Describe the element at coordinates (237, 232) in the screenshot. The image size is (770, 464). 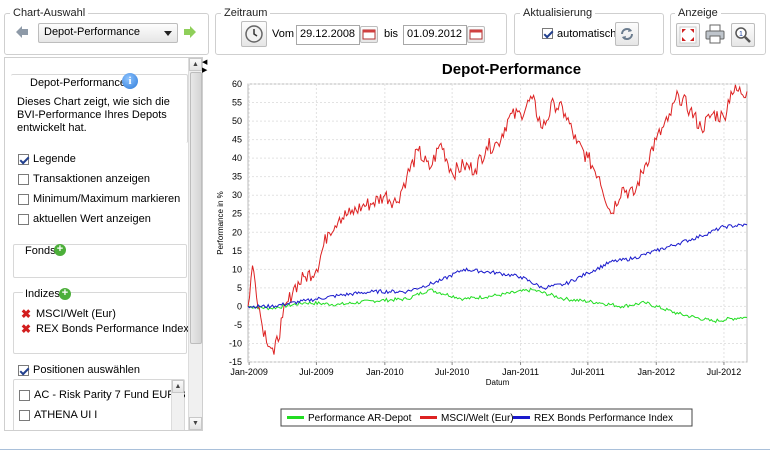
I see `y-tick-label: 20` at that location.